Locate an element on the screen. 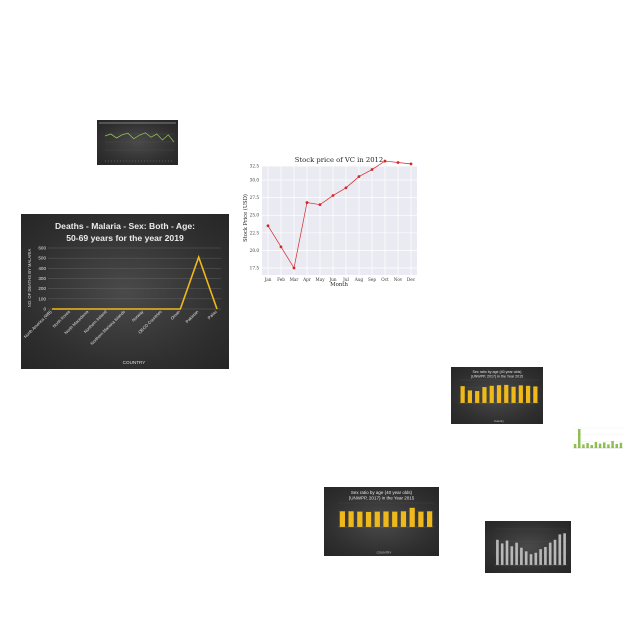 Image resolution: width=640 pixels, height=640 pixels. stock-x-axis-label: Month is located at coordinates (339, 285).